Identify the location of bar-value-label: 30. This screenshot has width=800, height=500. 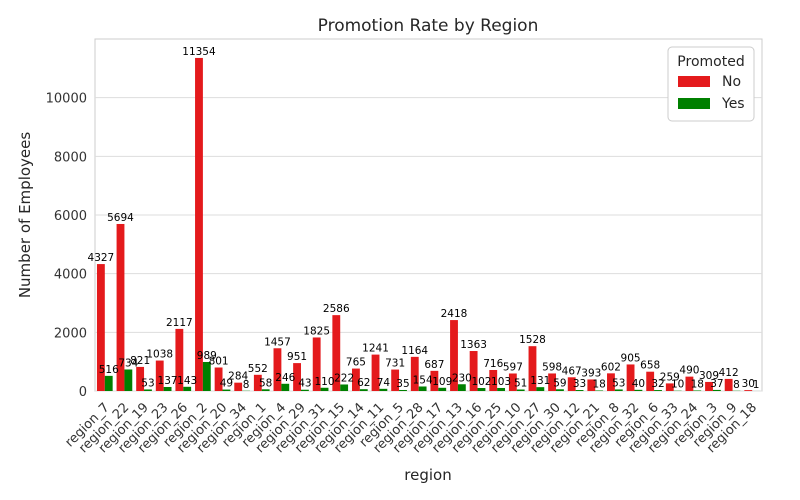
(748, 384).